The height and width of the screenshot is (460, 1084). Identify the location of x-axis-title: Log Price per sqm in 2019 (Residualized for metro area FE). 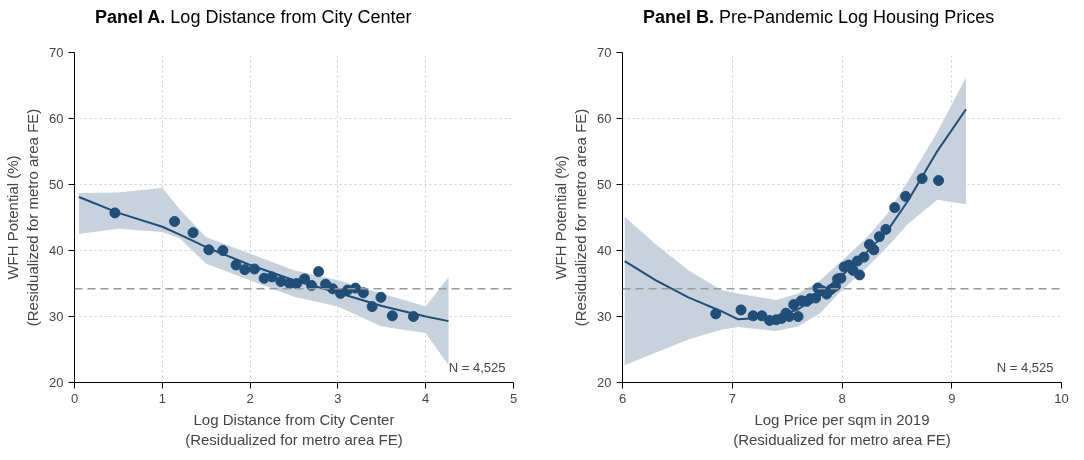
(842, 429).